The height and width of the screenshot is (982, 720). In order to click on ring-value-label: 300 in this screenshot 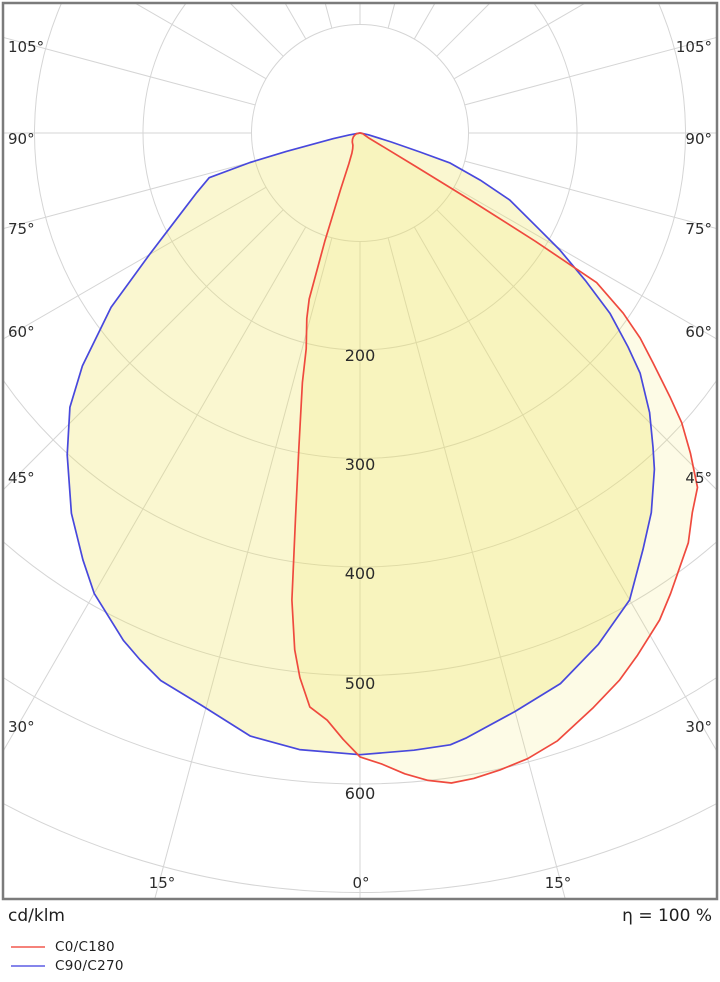, I will do `click(360, 464)`.